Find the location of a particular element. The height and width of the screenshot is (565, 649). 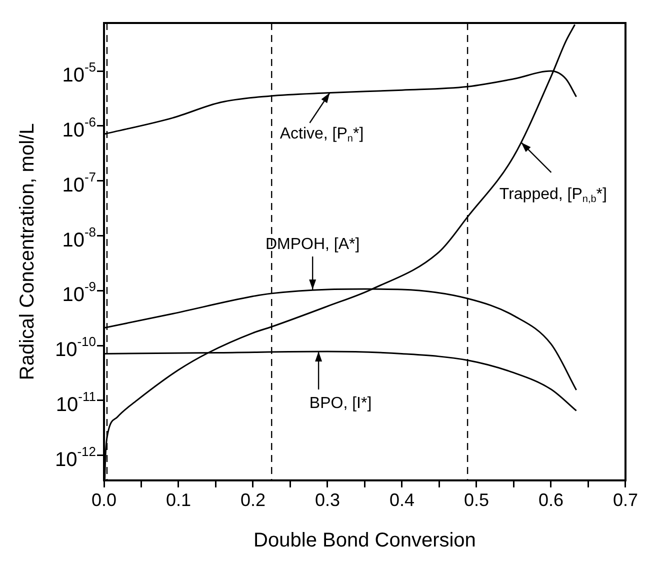

annotation: DMPOH, [A*] is located at coordinates (312, 244).